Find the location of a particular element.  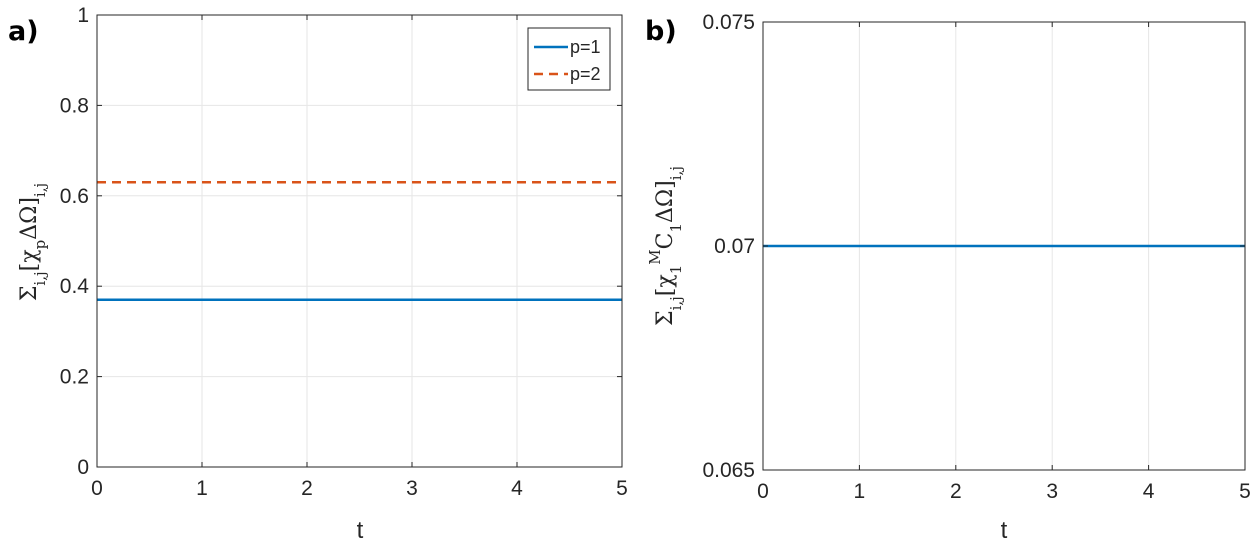

ylabel-a-sub-p: p is located at coordinates (40, 245).